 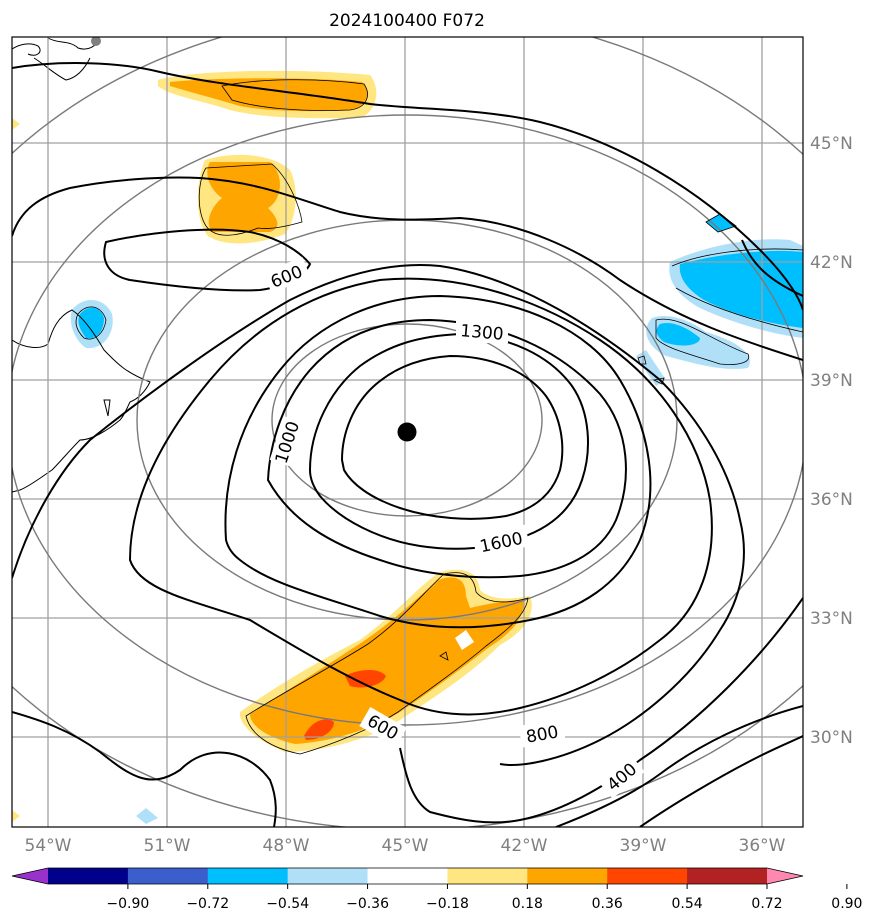 What do you see at coordinates (96, 41) in the screenshot?
I see `small-marker` at bounding box center [96, 41].